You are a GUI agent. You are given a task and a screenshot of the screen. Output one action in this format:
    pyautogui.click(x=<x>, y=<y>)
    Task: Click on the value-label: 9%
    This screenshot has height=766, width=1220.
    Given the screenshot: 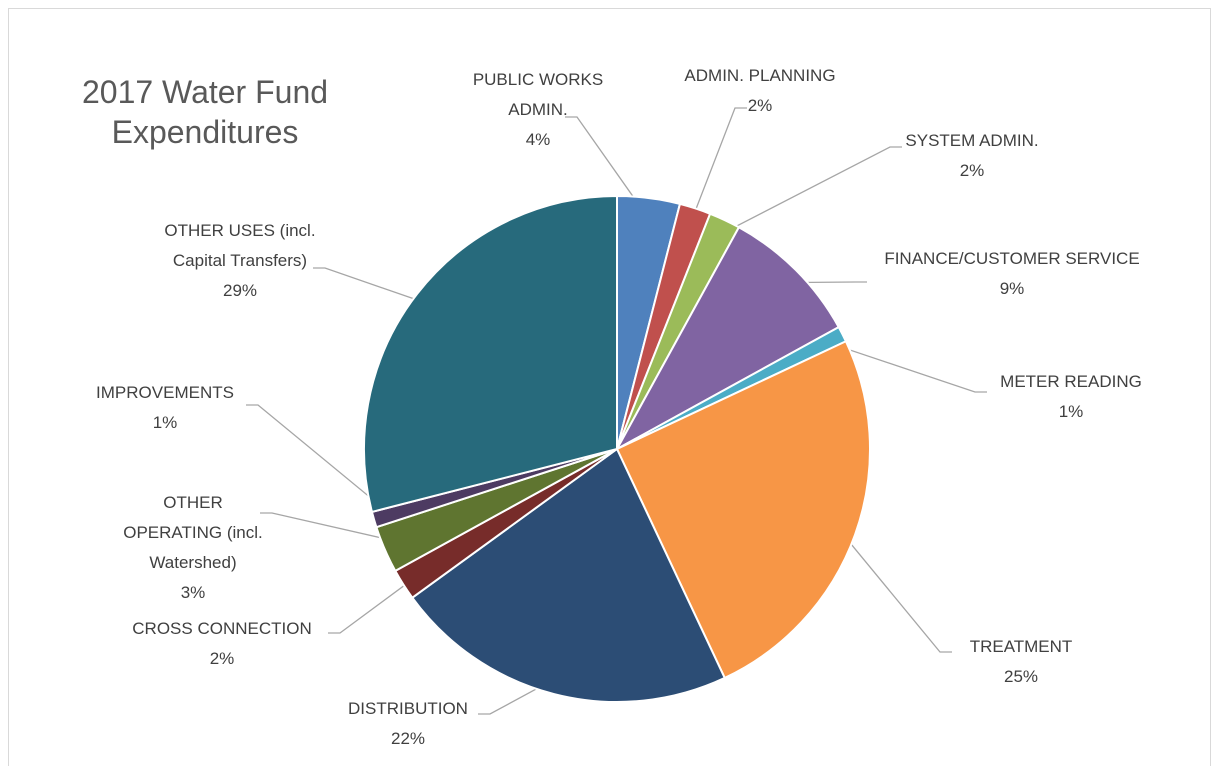 What is the action you would take?
    pyautogui.click(x=1012, y=288)
    